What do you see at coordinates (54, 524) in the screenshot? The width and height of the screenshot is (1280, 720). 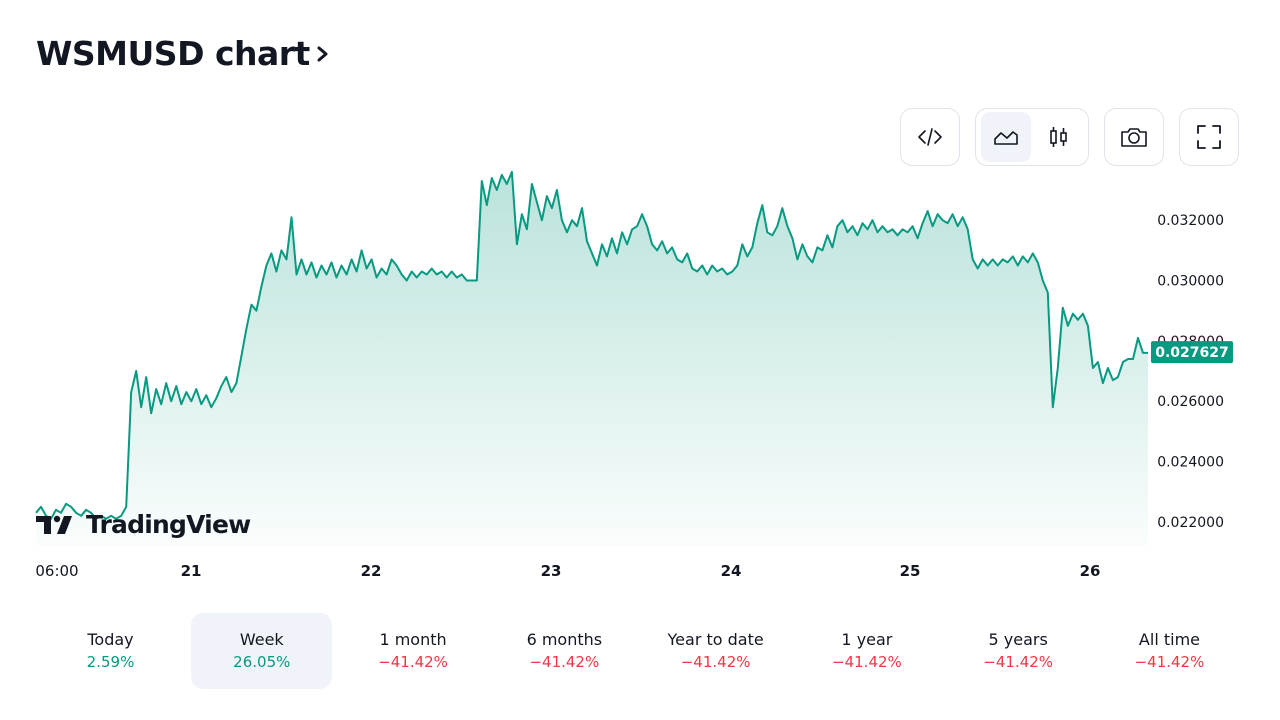 I see `tradingview-logo-icon` at bounding box center [54, 524].